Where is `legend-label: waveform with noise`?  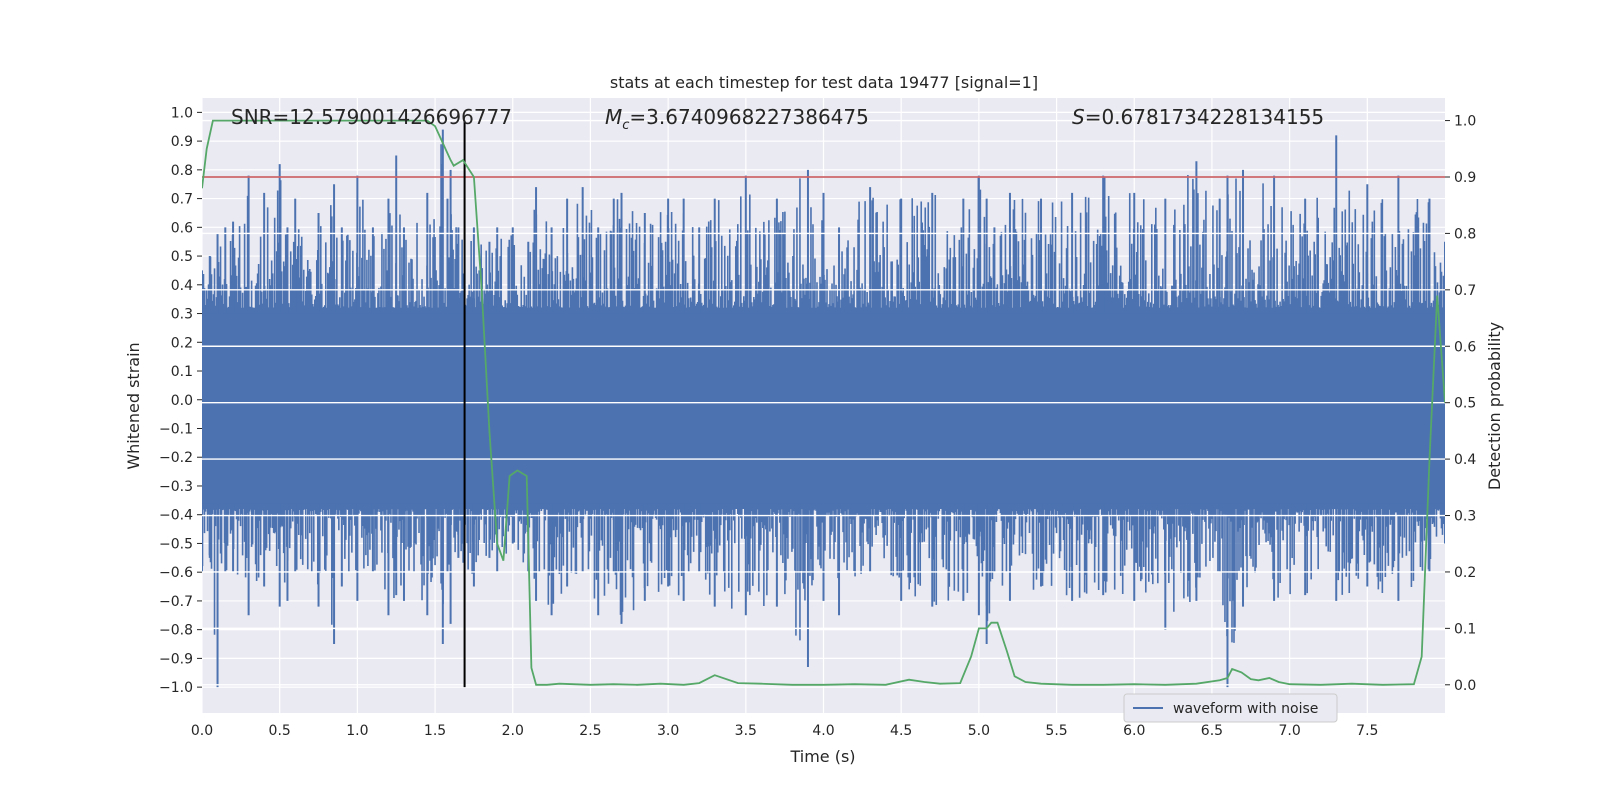 legend-label: waveform with noise is located at coordinates (1245, 709).